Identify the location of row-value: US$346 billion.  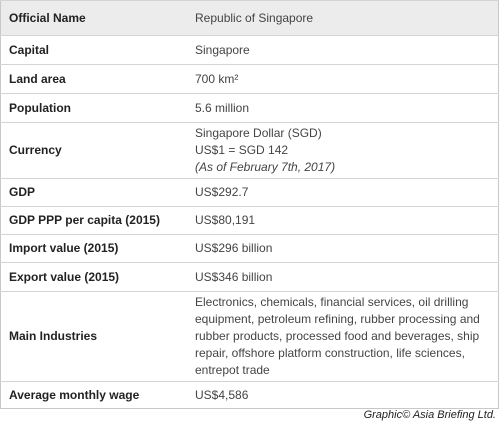
(342, 277).